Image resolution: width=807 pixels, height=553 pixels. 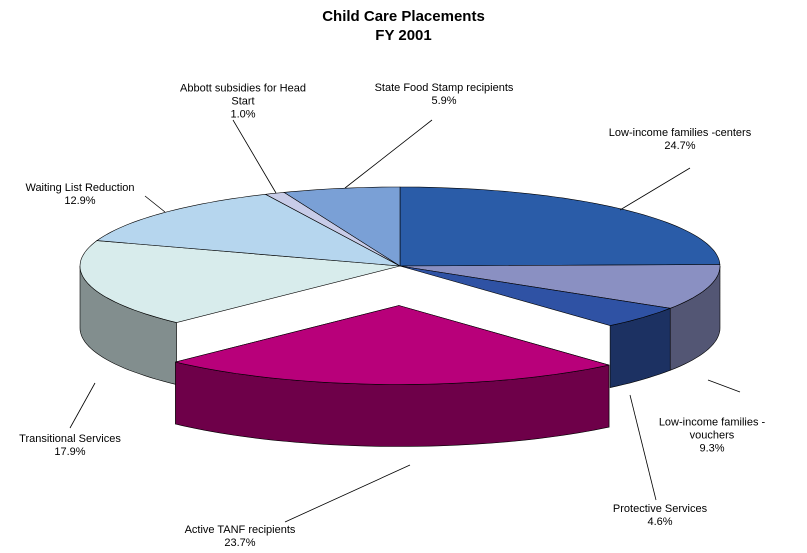 I want to click on value-label: 1.0%, so click(x=243, y=114).